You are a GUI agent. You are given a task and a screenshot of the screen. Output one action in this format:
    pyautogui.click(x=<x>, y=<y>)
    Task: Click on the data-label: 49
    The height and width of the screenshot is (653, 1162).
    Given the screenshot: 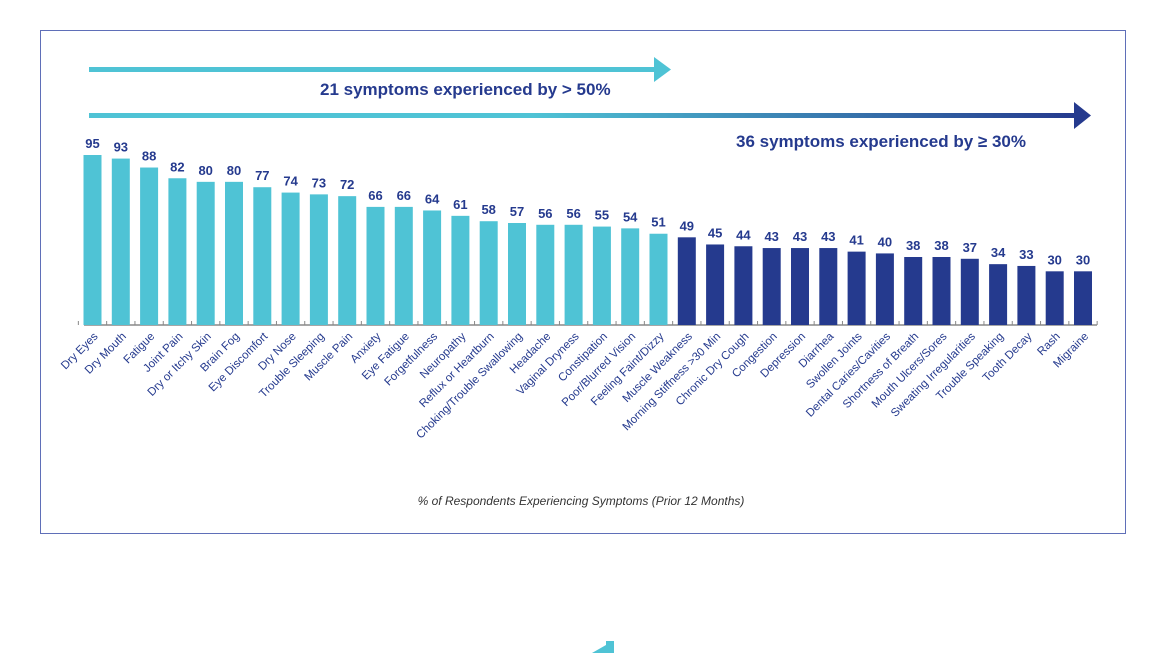 What is the action you would take?
    pyautogui.click(x=687, y=225)
    